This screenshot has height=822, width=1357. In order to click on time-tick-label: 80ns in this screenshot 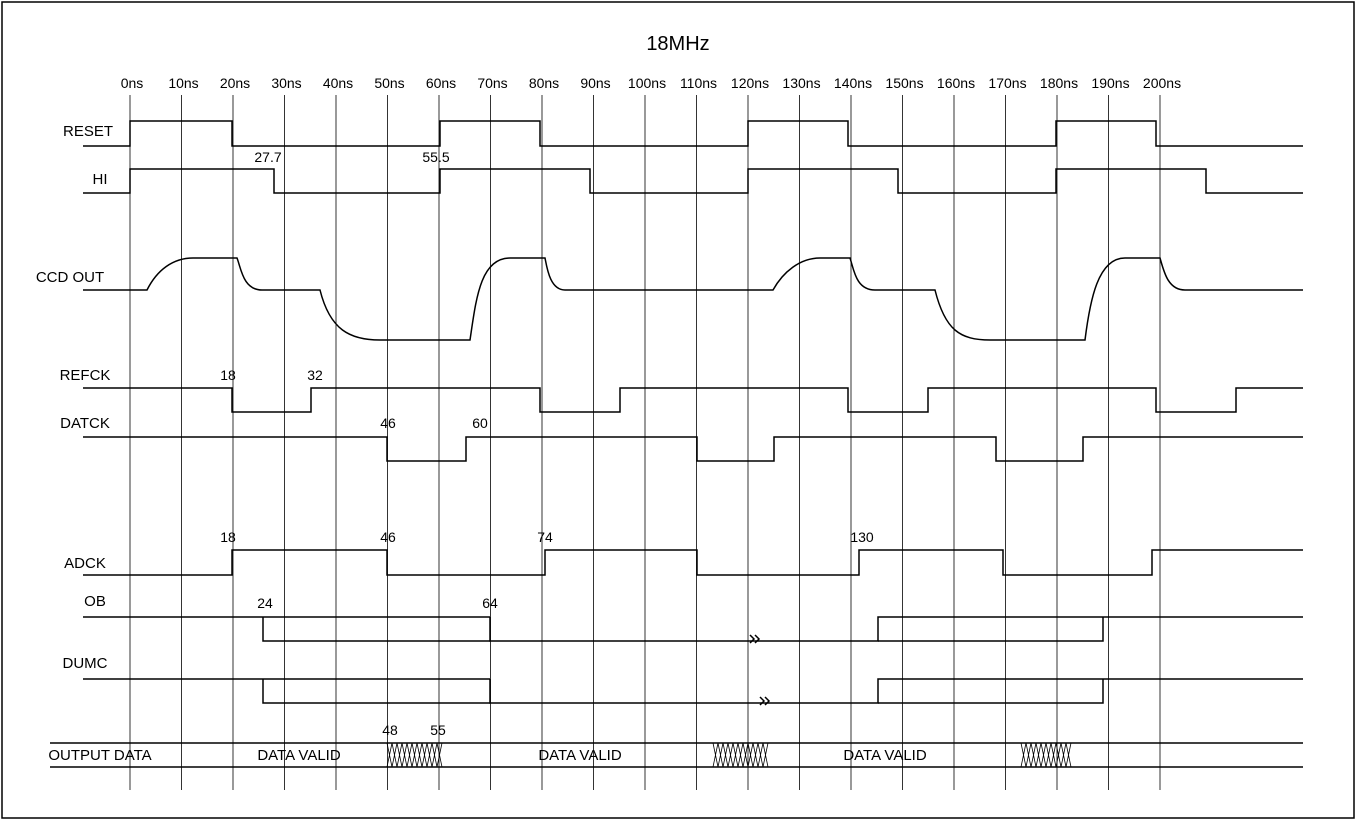, I will do `click(544, 83)`.